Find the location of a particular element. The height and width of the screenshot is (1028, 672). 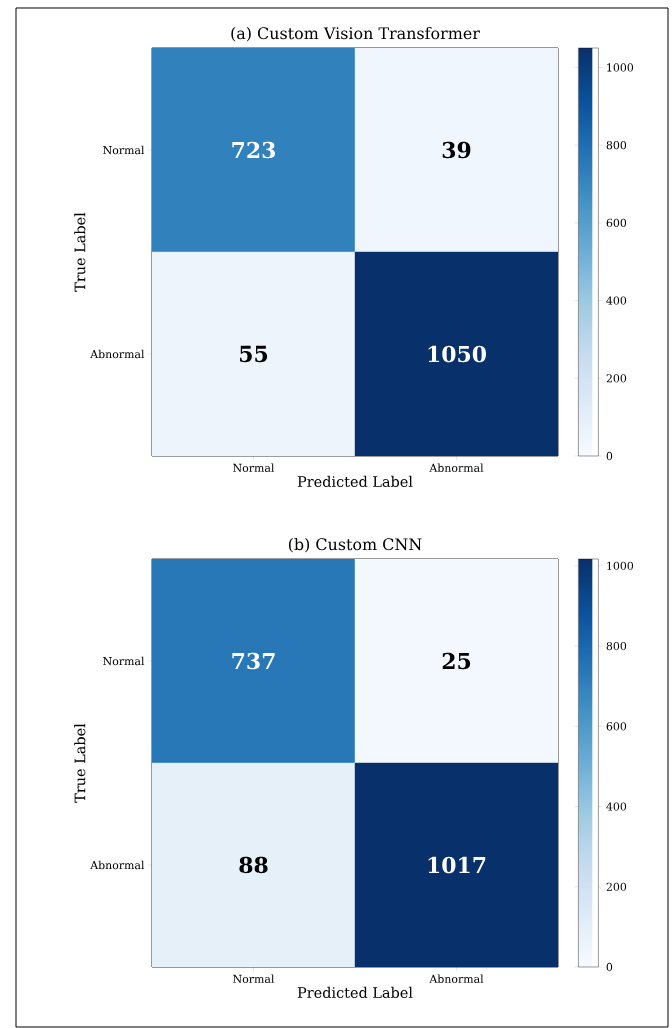

data-label: 88 is located at coordinates (253, 865).